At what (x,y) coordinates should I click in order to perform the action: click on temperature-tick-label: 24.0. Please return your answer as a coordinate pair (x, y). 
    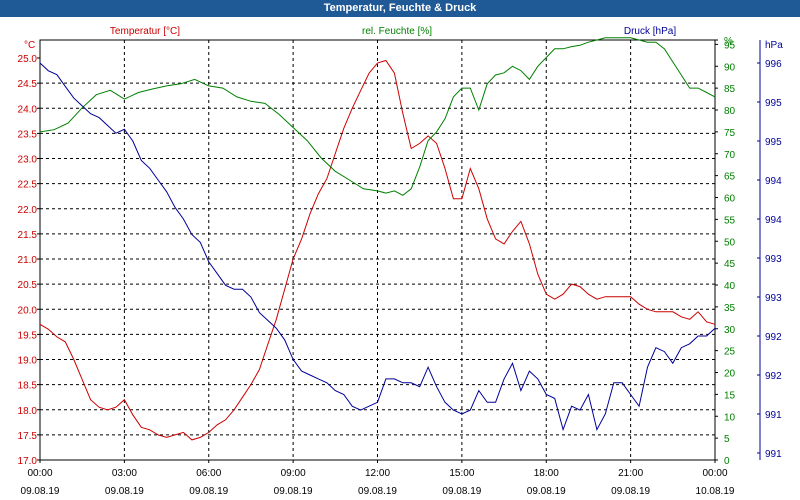
    Looking at the image, I should click on (28, 109).